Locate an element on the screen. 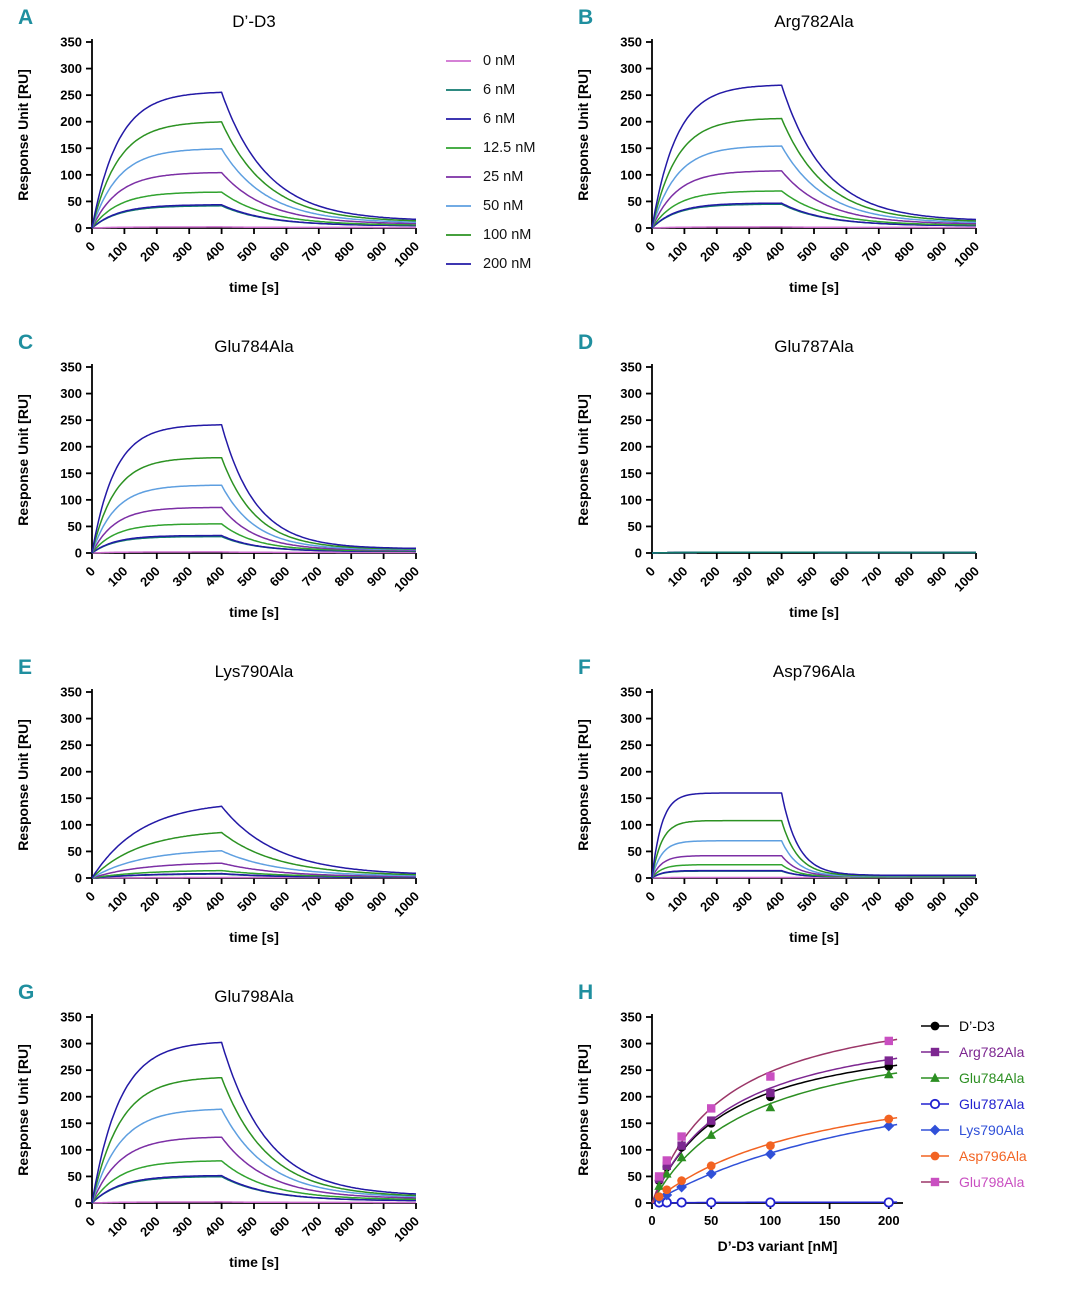  variant-legend-item: Asp796Ala is located at coordinates (989, 1156).